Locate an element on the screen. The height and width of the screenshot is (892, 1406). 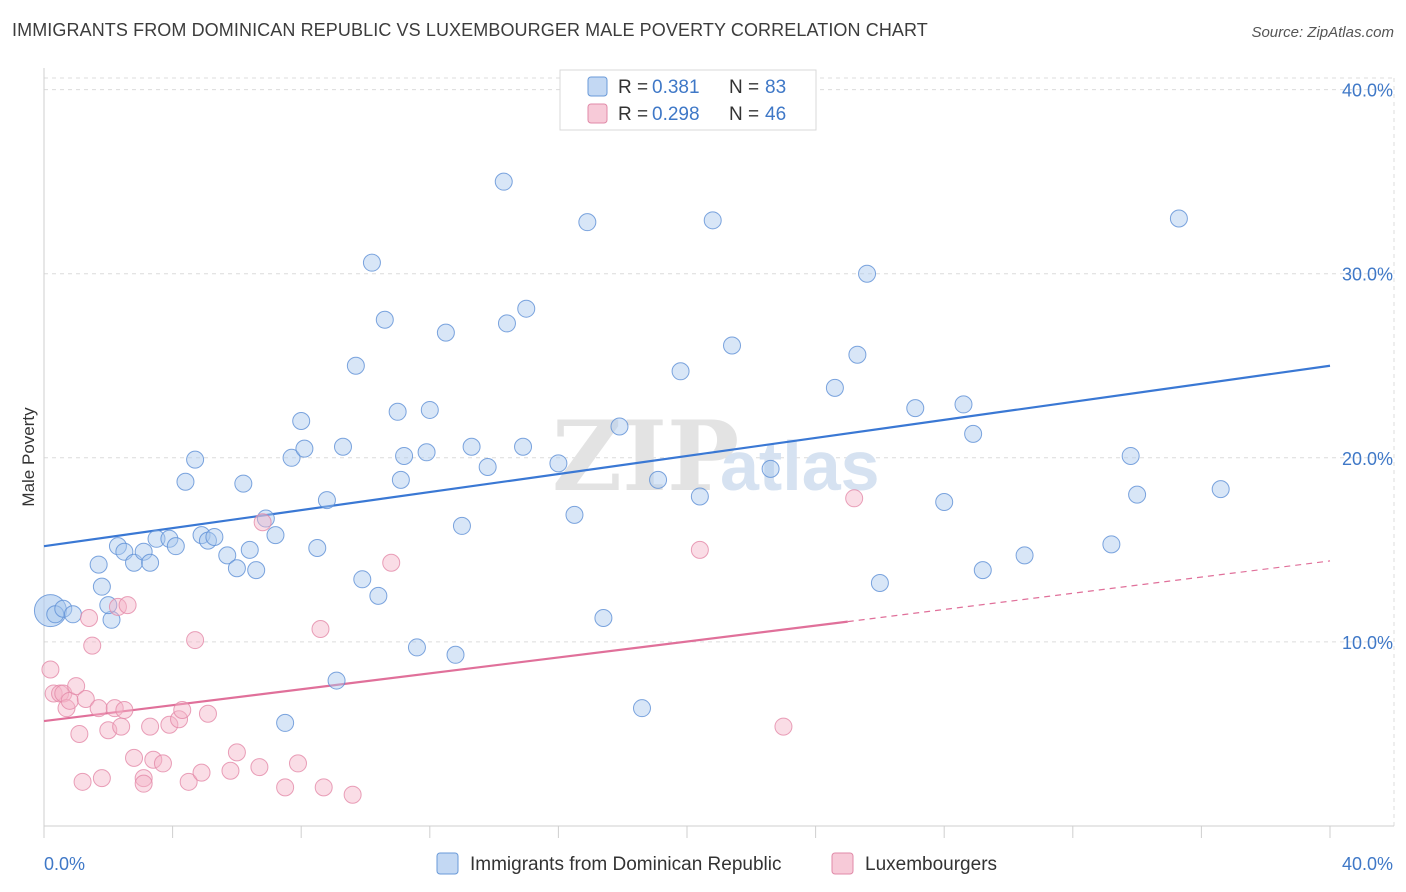
legend-r-value-2: 0.298 is located at coordinates (676, 114).